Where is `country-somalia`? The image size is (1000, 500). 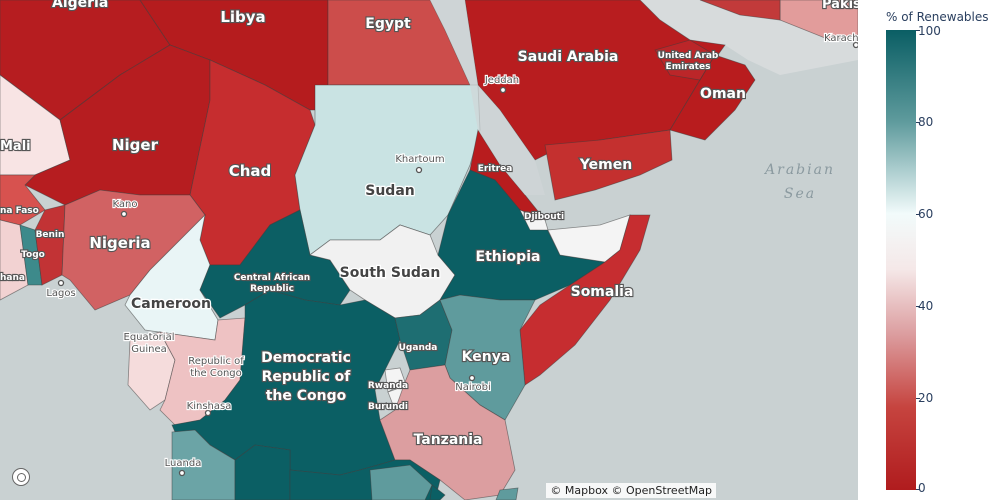
country-somalia is located at coordinates (585, 300).